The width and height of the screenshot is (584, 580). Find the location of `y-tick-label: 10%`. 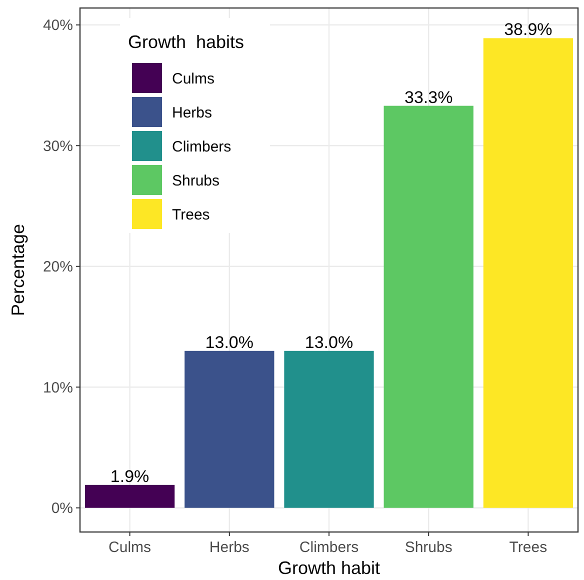

y-tick-label: 10% is located at coordinates (57, 387).